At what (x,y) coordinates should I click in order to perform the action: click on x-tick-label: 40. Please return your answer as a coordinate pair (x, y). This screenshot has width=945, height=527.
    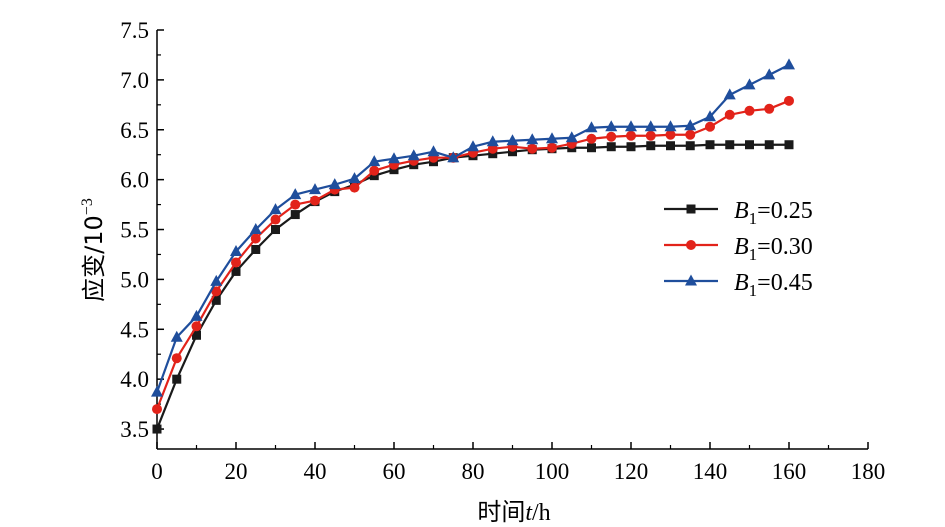
    Looking at the image, I should click on (315, 471).